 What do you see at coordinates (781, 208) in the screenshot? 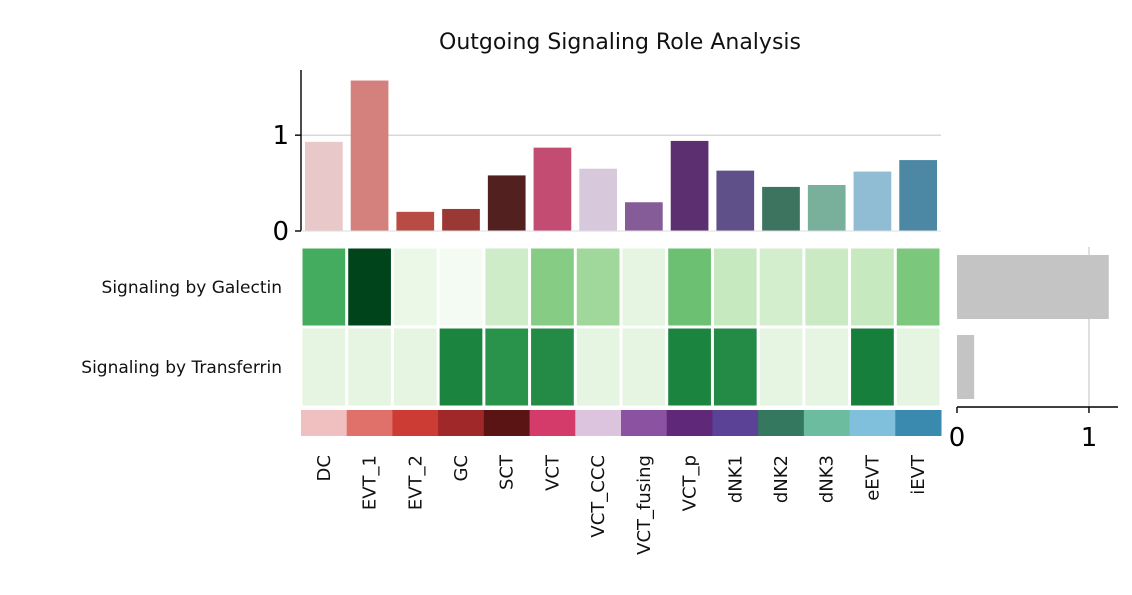
I see `top-bar-dNK2` at bounding box center [781, 208].